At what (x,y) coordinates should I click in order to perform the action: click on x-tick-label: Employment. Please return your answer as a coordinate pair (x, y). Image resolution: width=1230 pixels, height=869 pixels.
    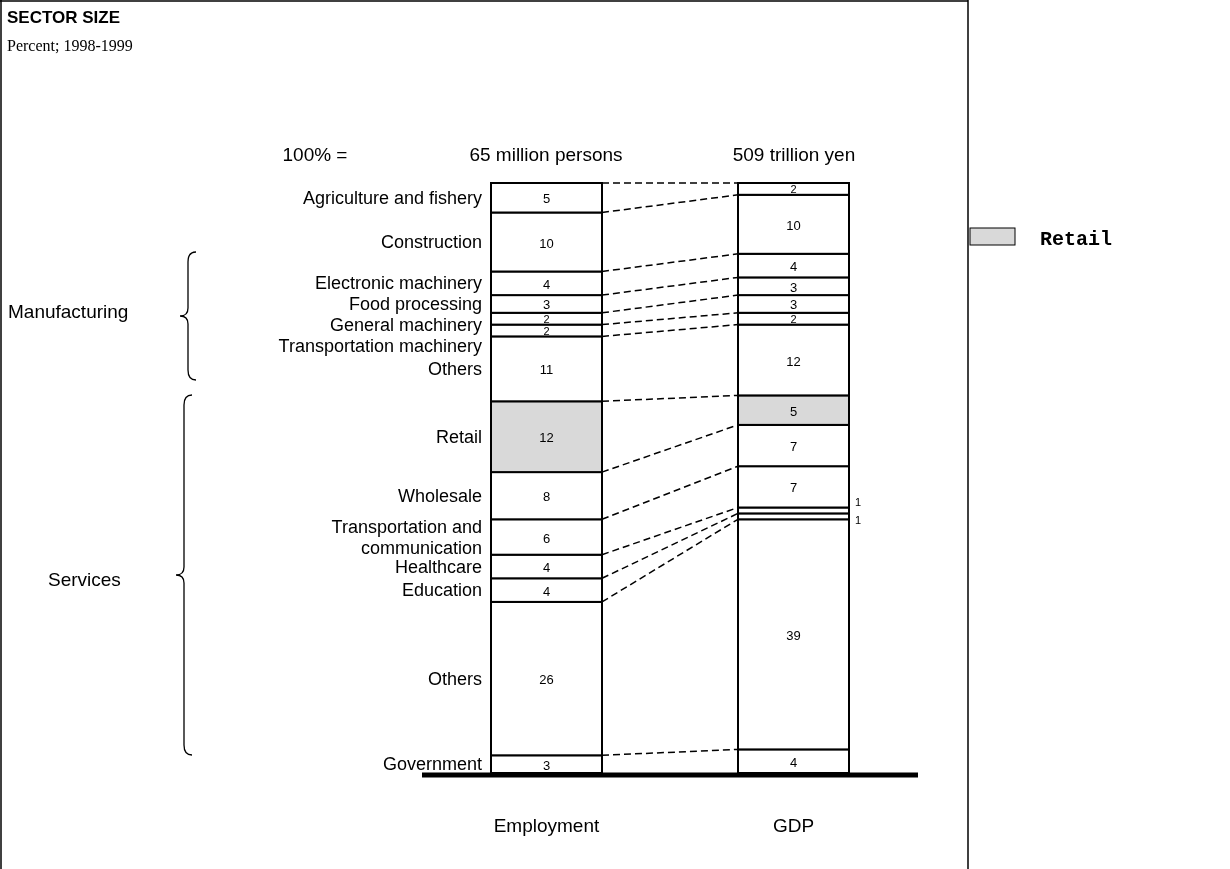
    Looking at the image, I should click on (547, 825).